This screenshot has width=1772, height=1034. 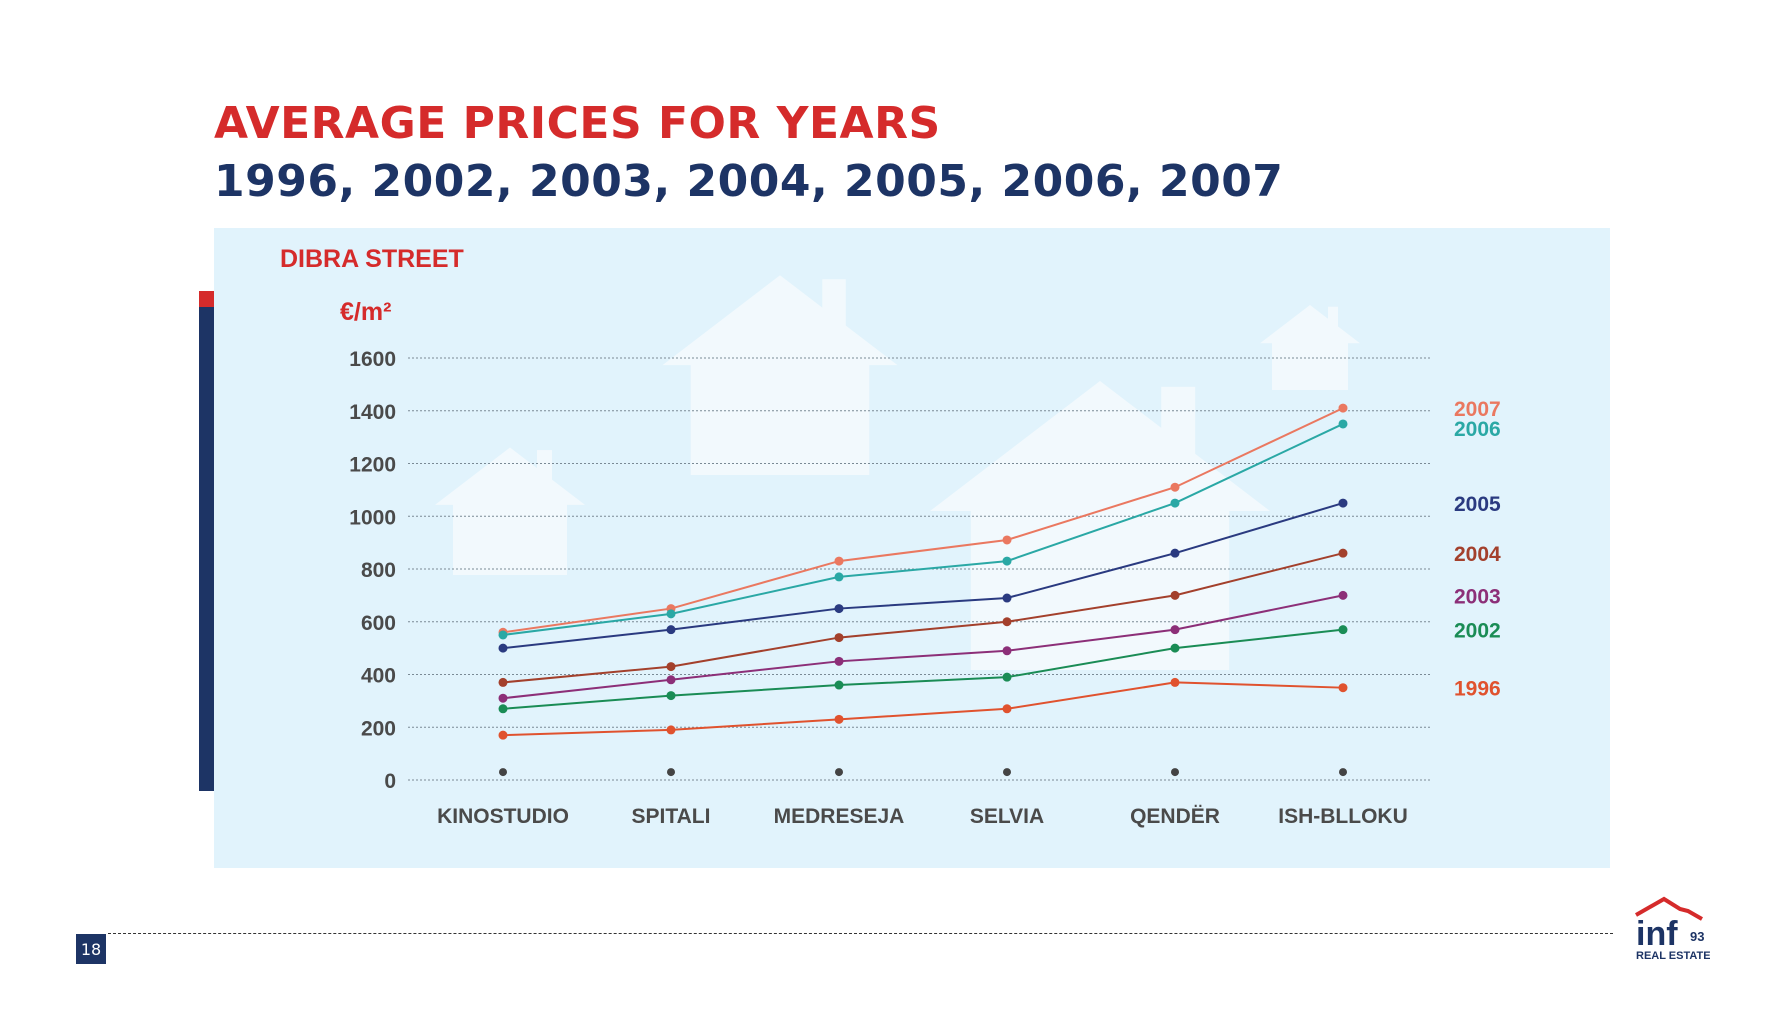 What do you see at coordinates (1477, 631) in the screenshot?
I see `series-label: 2002` at bounding box center [1477, 631].